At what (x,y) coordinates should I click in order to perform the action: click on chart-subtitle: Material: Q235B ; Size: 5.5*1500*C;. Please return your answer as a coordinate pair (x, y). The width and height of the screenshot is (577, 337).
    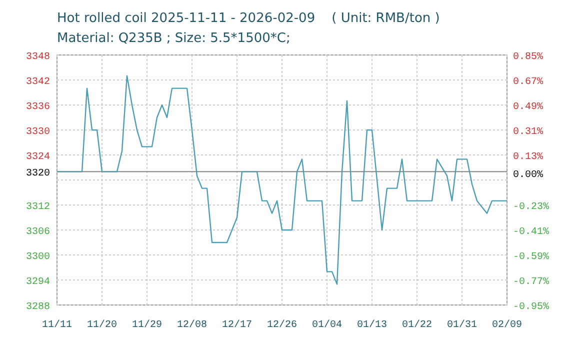
    Looking at the image, I should click on (173, 38).